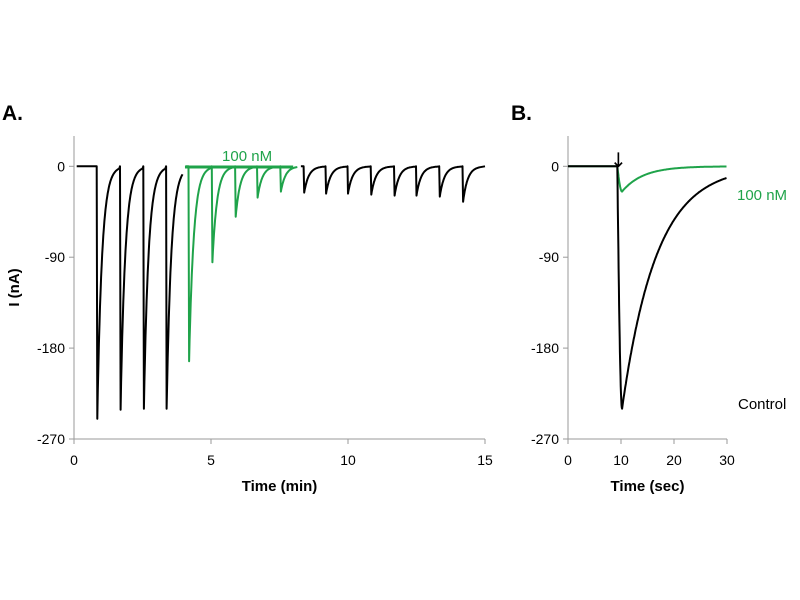 This screenshot has width=800, height=600. I want to click on panel-a-y-tick-label: -270, so click(51, 439).